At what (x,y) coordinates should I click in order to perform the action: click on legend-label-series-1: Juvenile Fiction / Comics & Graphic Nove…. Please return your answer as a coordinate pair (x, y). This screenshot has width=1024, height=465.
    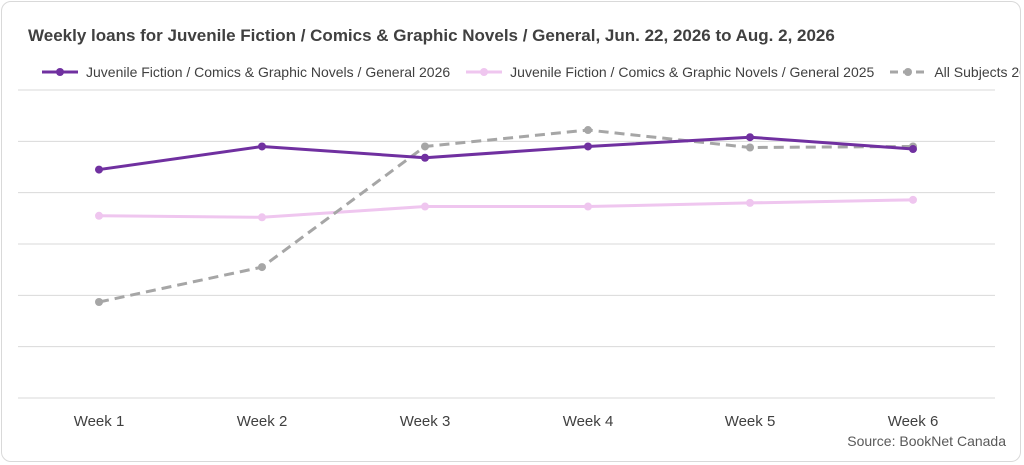
    Looking at the image, I should click on (268, 72).